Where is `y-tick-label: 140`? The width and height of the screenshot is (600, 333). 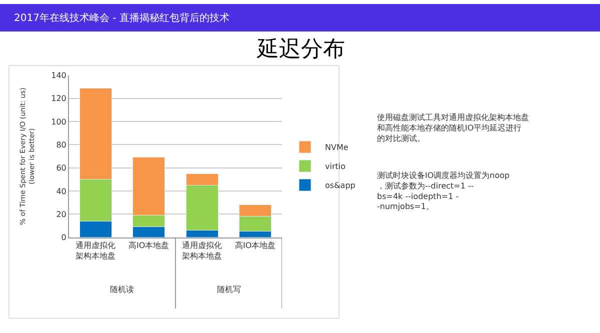 y-tick-label: 140 is located at coordinates (58, 75).